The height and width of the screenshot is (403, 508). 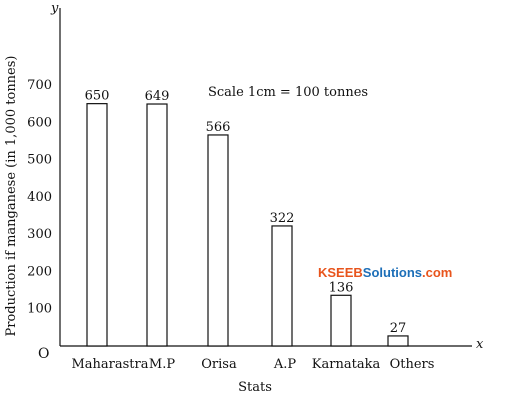 What do you see at coordinates (346, 364) in the screenshot?
I see `category-label: Karnataka` at bounding box center [346, 364].